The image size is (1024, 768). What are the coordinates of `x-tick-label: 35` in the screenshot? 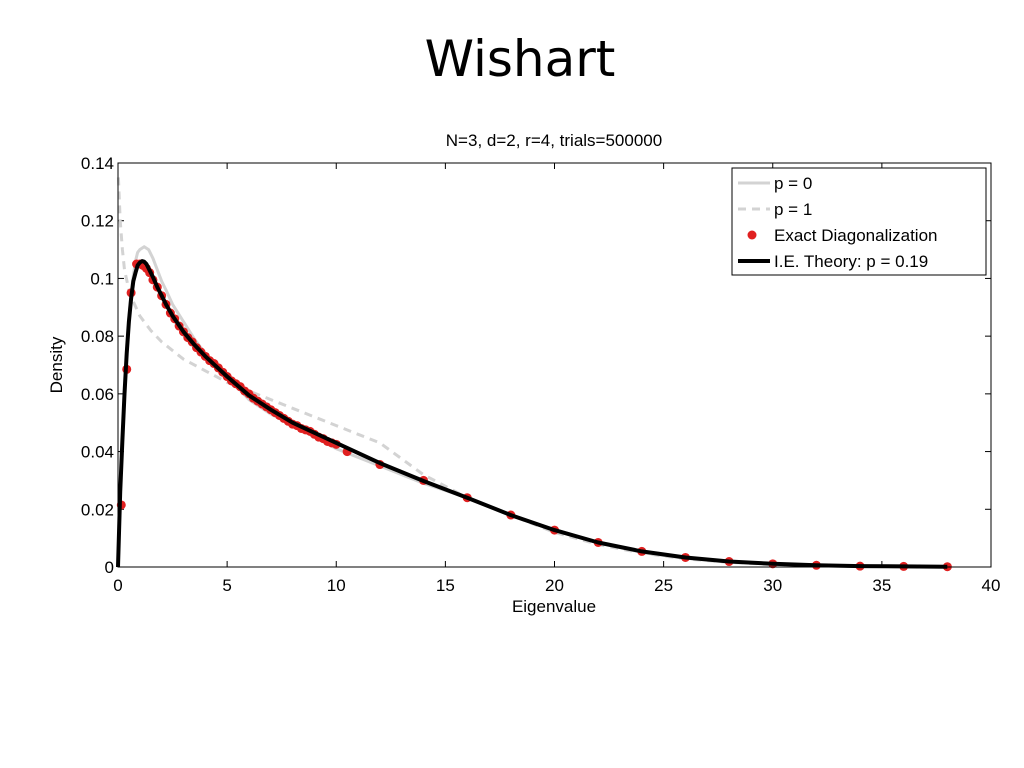 It's located at (881, 585).